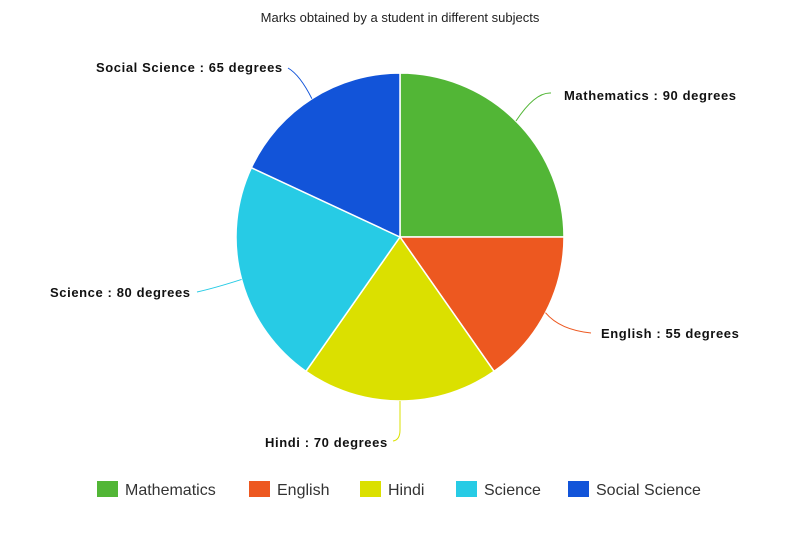 The height and width of the screenshot is (538, 800). I want to click on legend-item-mathematics: Mathematics, so click(156, 490).